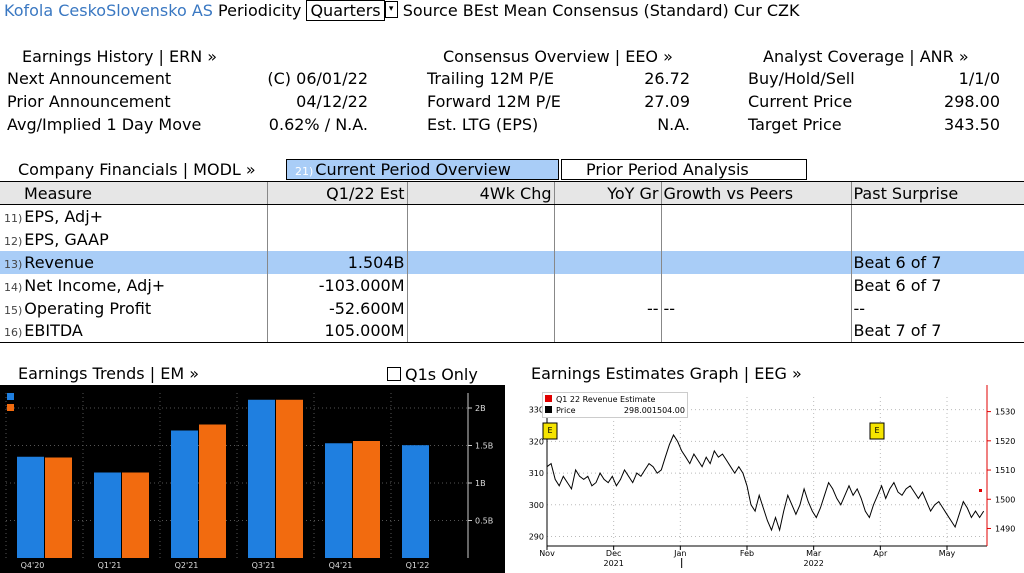 This screenshot has height=573, width=1024. I want to click on col-past-surprise: Past Surprise, so click(937, 193).